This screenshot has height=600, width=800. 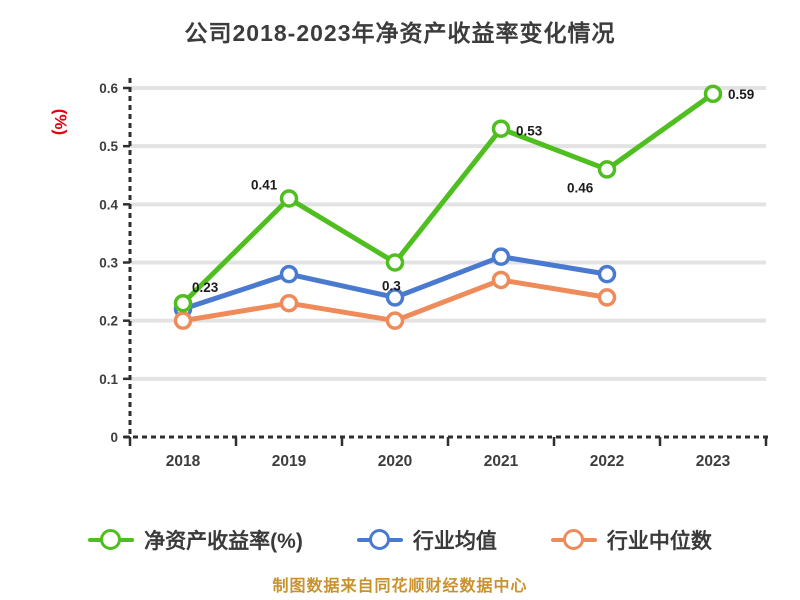 I want to click on legend-item-company: 净资产收益率(%), so click(x=195, y=540).